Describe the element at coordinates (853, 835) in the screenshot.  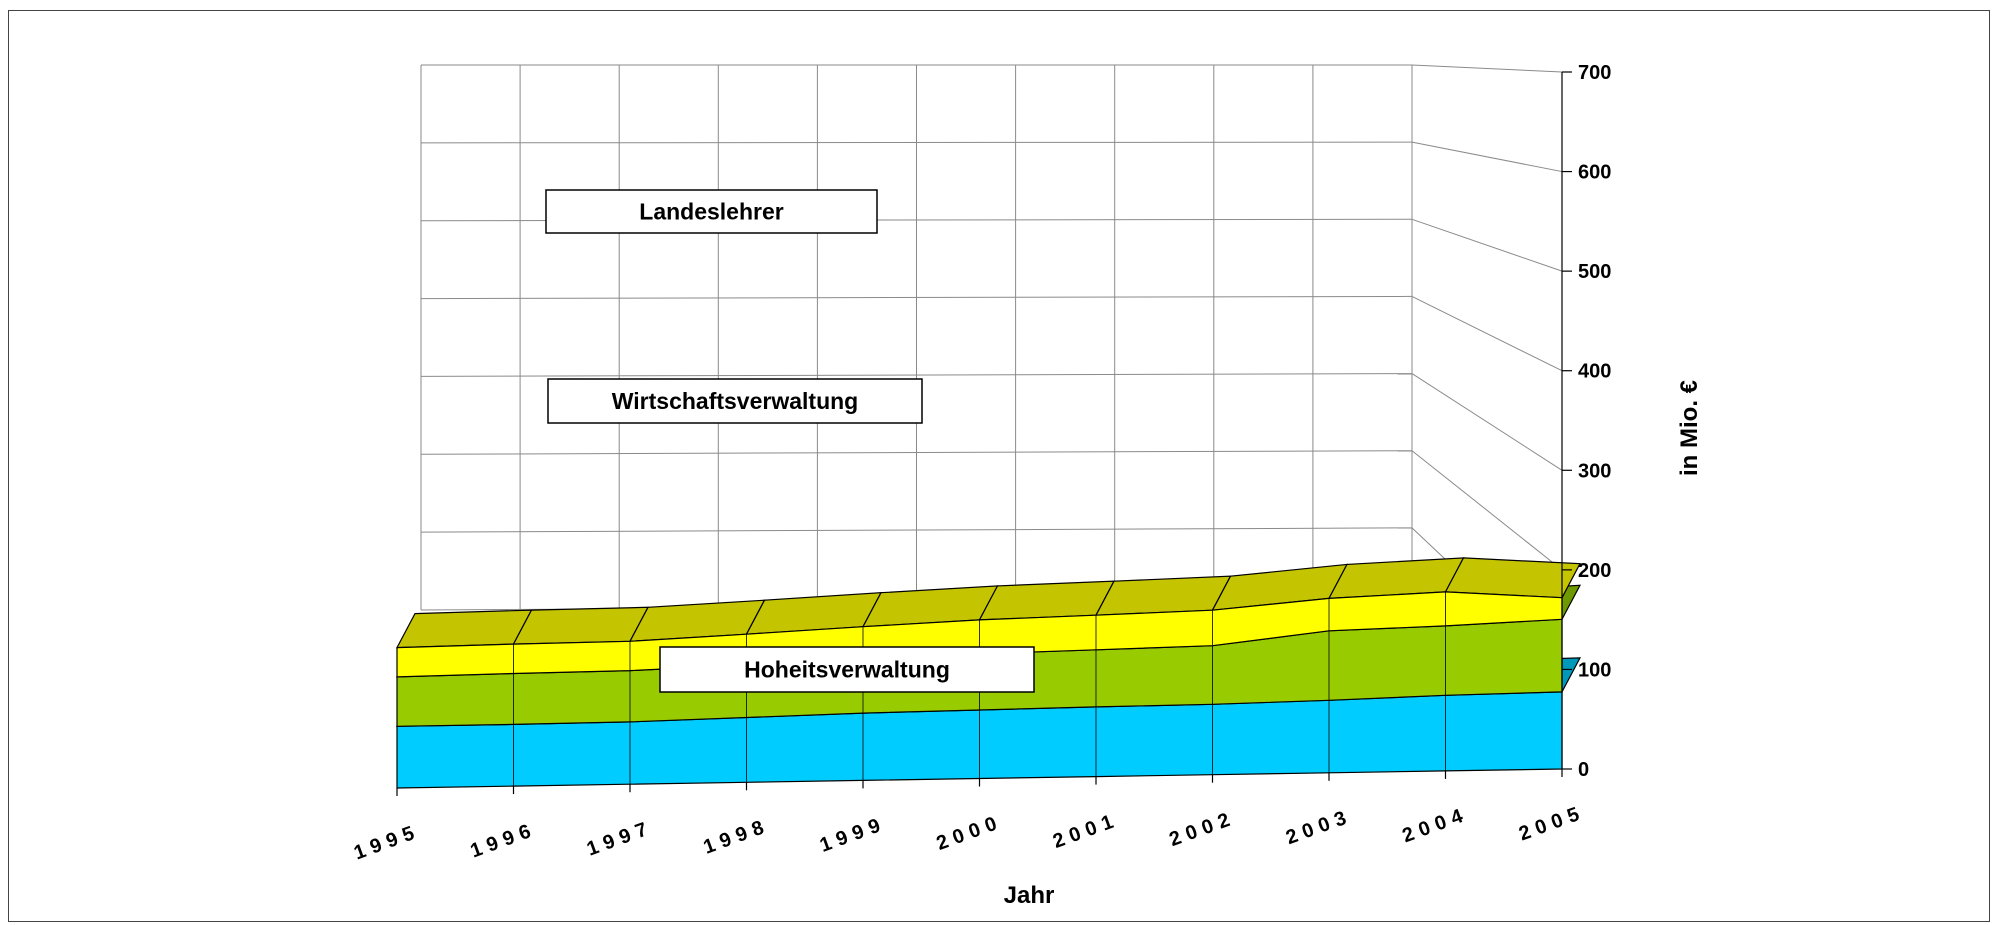
I see `x-tick-label-1999: 1999` at that location.